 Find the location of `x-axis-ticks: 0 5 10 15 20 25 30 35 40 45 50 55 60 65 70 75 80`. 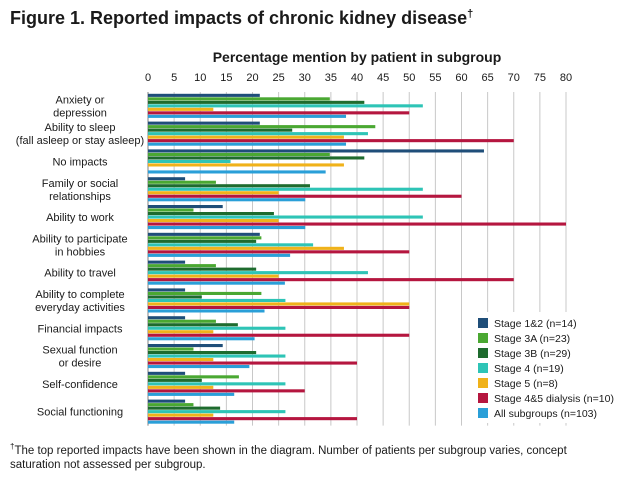

x-axis-ticks: 0 5 10 15 20 25 30 35 40 45 50 55 60 65 70 75 80 is located at coordinates (358, 78).